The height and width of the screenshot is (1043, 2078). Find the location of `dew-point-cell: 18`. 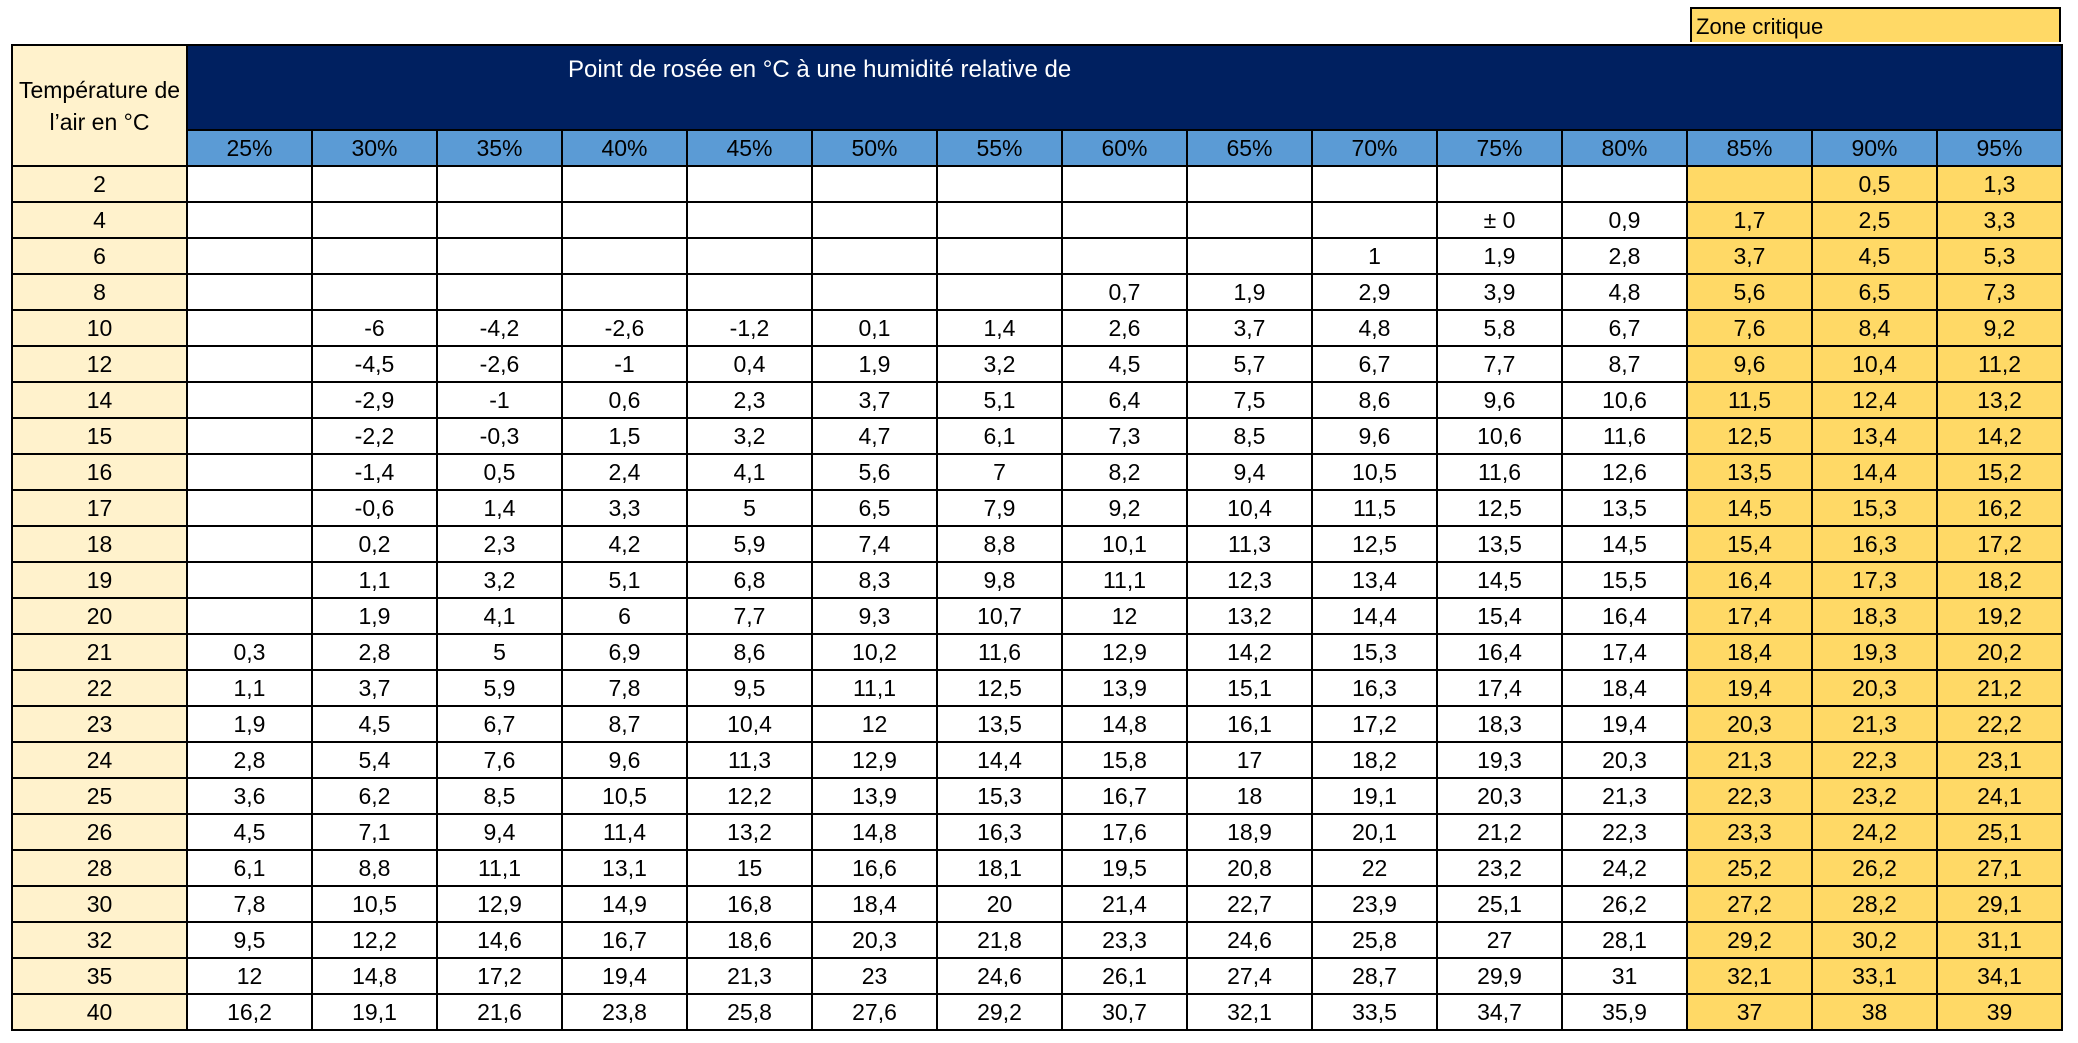

dew-point-cell: 18 is located at coordinates (1249, 796).